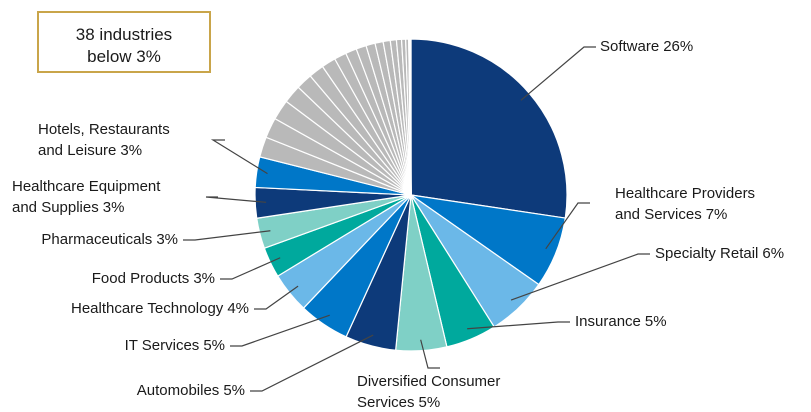 This screenshot has width=811, height=412. What do you see at coordinates (238, 308) in the screenshot?
I see `value-label: 4%` at bounding box center [238, 308].